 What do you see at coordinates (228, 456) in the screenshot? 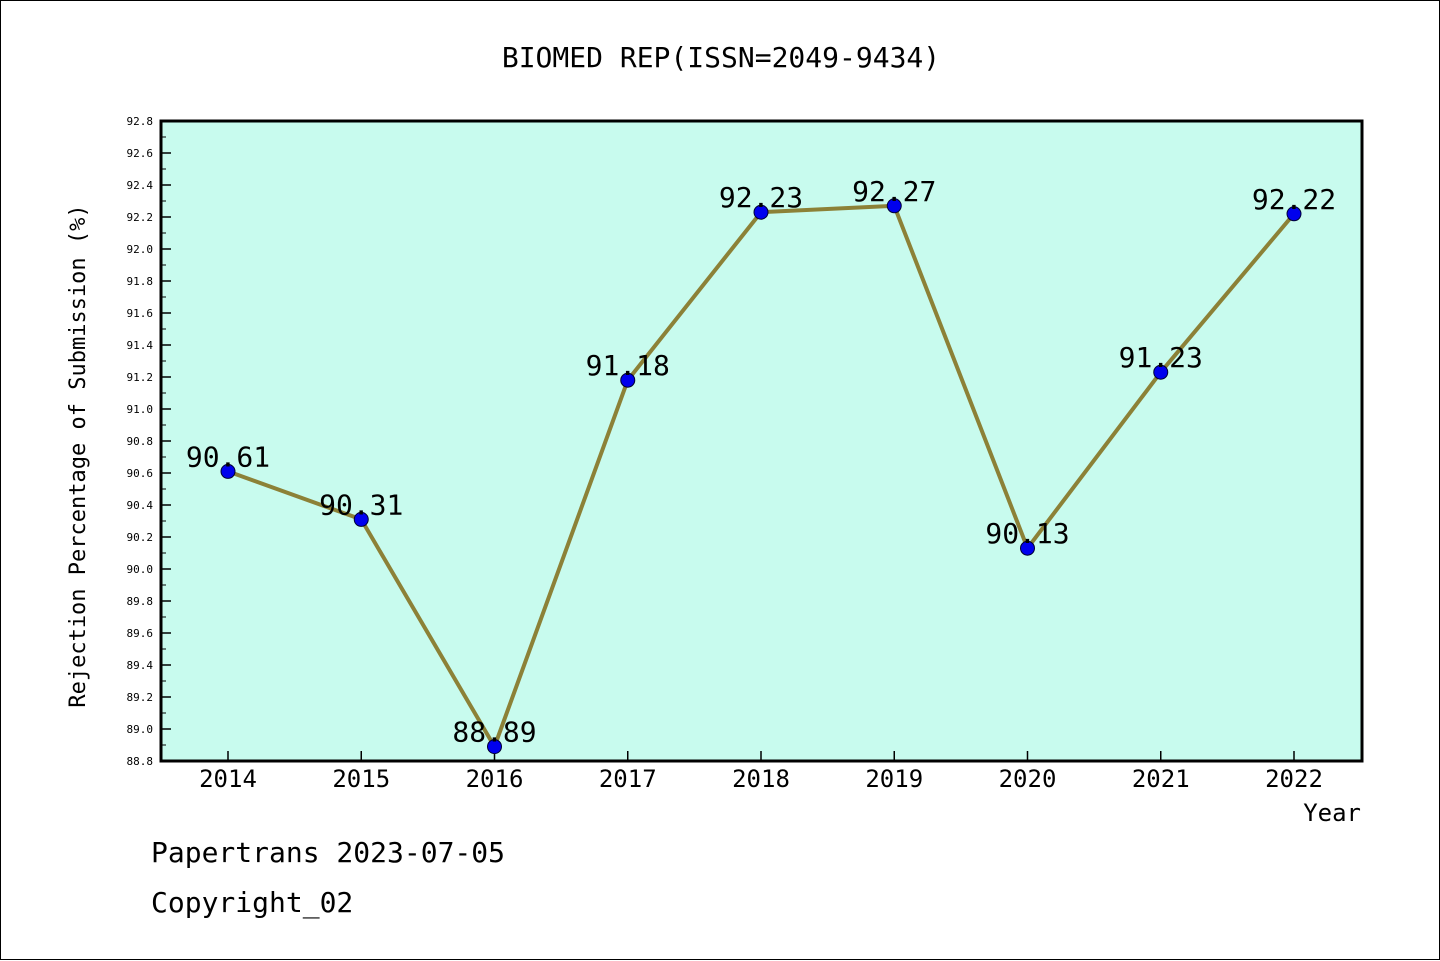
I see `data-label: 90.61` at bounding box center [228, 456].